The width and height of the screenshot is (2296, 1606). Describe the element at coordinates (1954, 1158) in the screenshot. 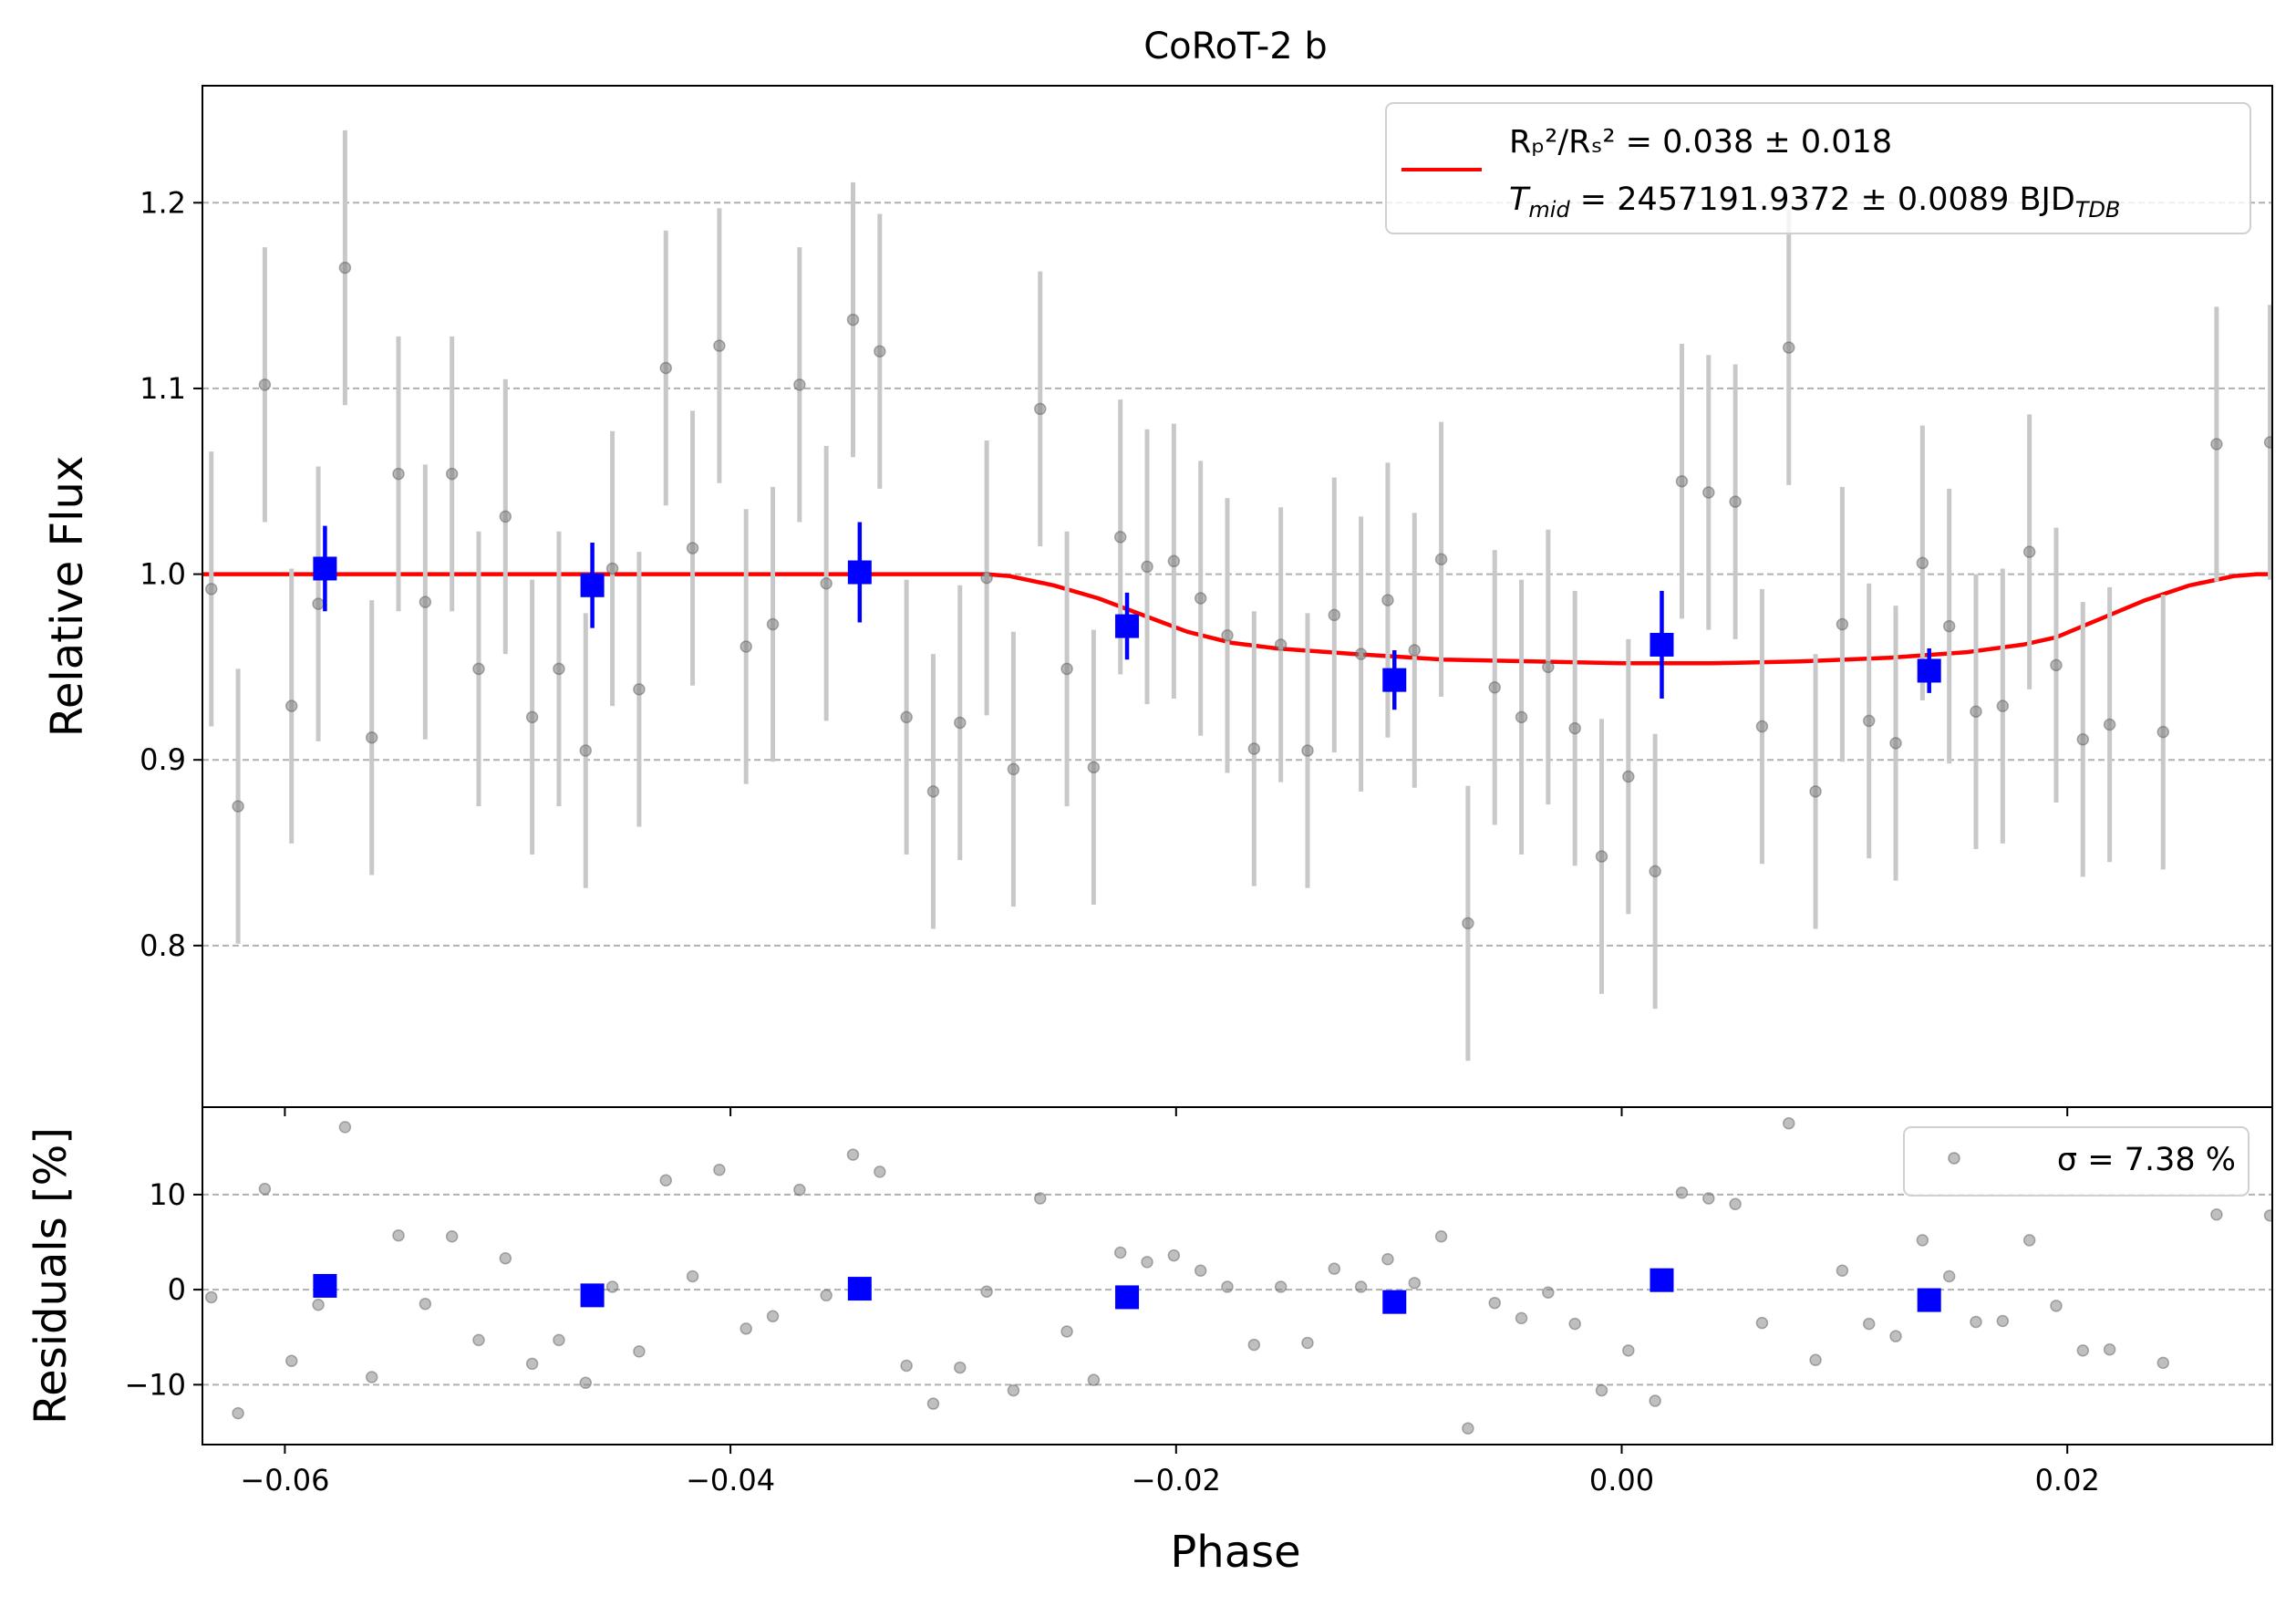

I see `legend-residual-marker` at that location.